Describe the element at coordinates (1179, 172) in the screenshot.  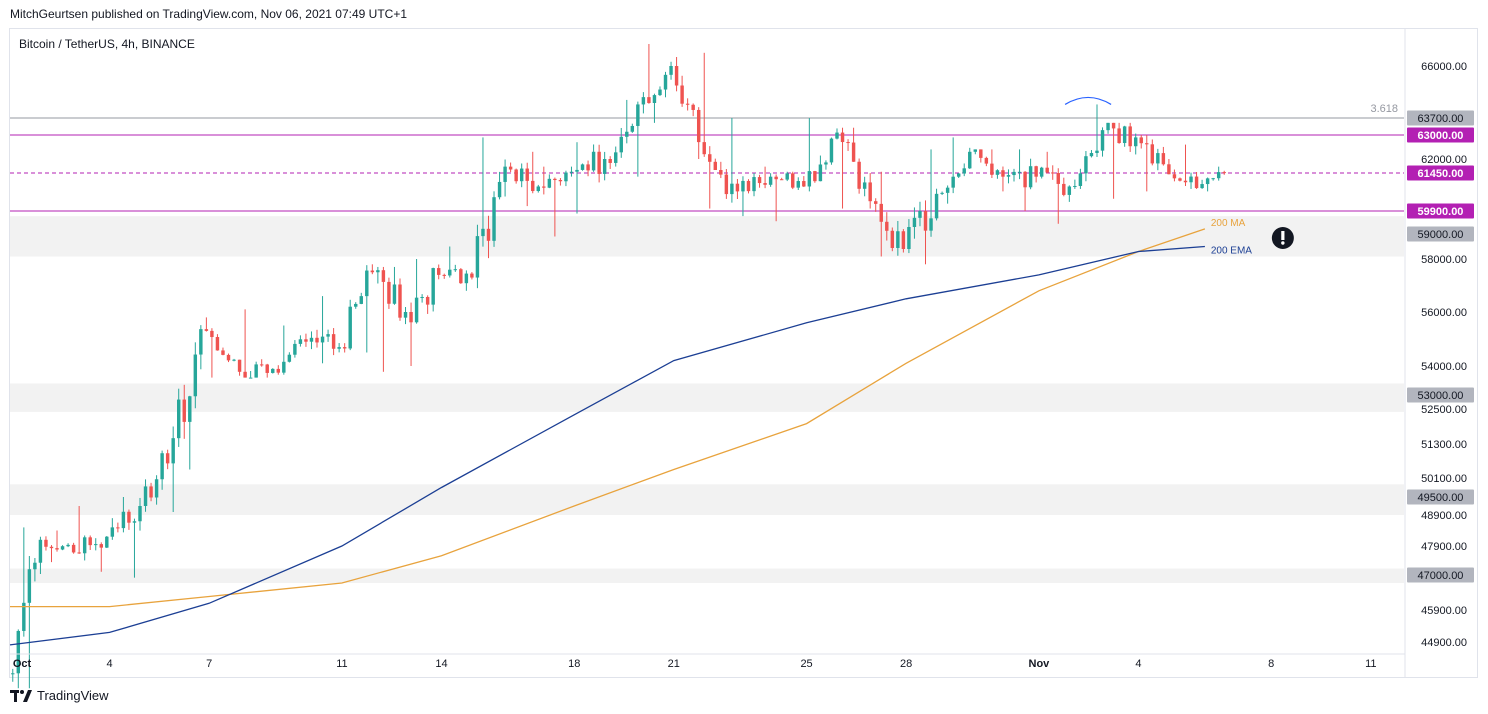
I see `annotations` at that location.